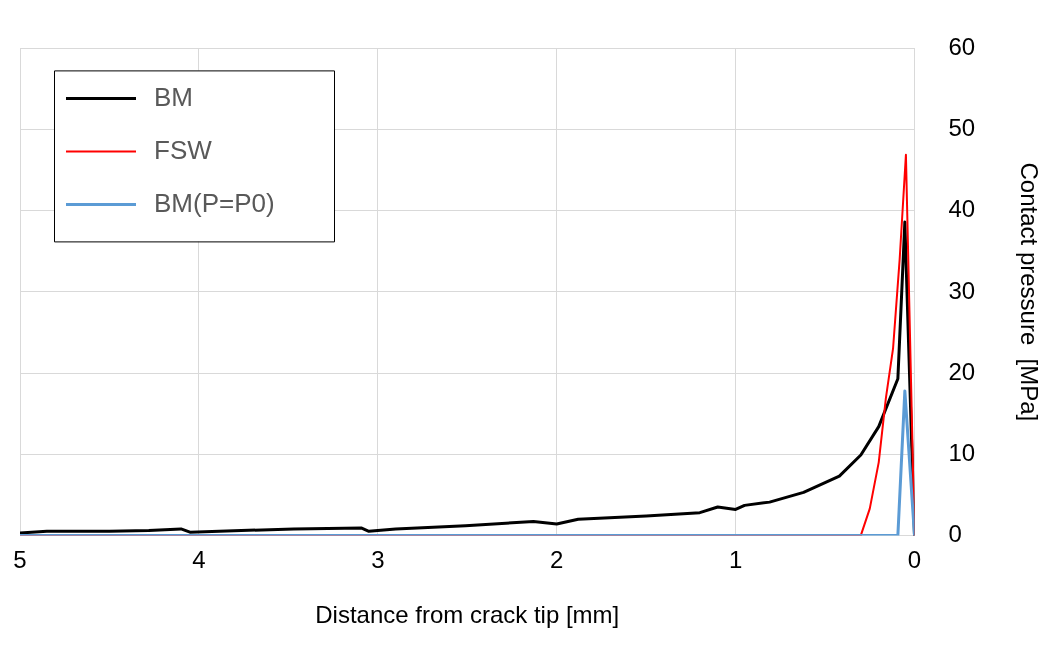 This screenshot has height=645, width=1056. What do you see at coordinates (467, 615) in the screenshot?
I see `x-axis-title: Distance from crack tip [mm]` at bounding box center [467, 615].